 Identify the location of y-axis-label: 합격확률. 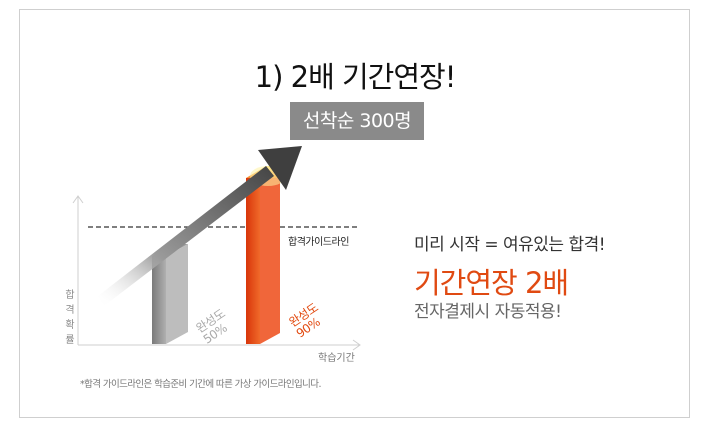
(70, 318).